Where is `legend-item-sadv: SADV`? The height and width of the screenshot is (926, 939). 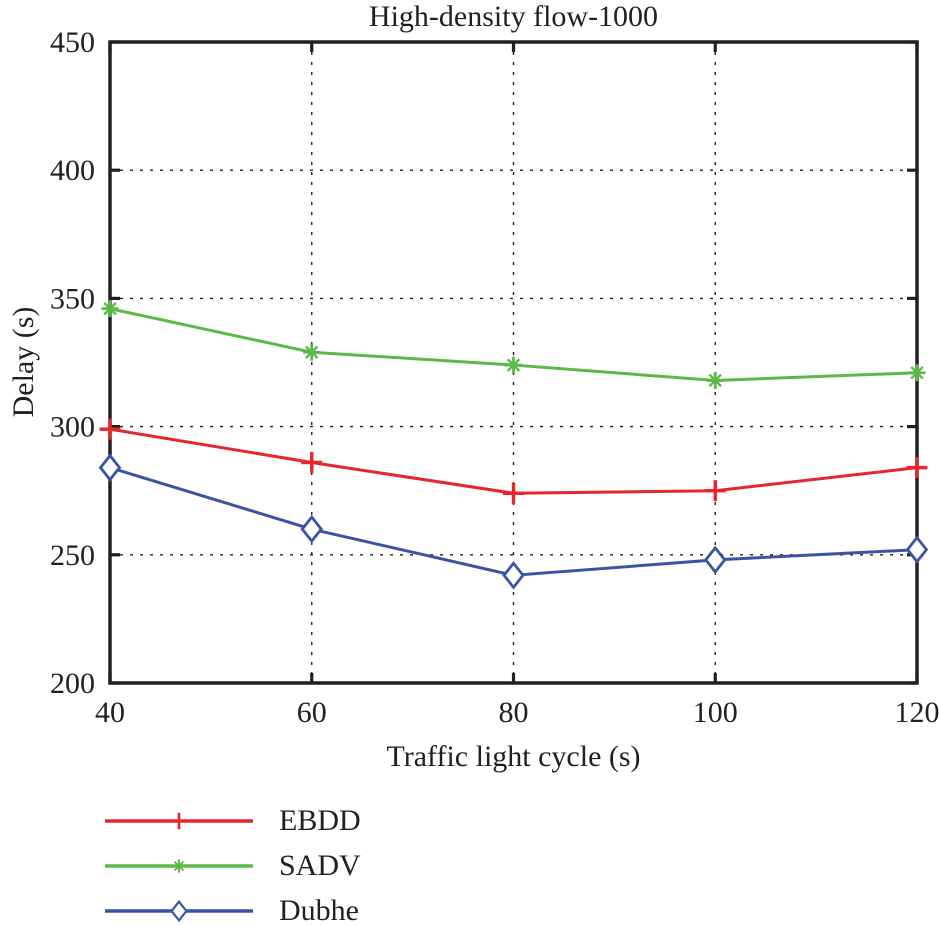
legend-item-sadv: SADV is located at coordinates (232, 866).